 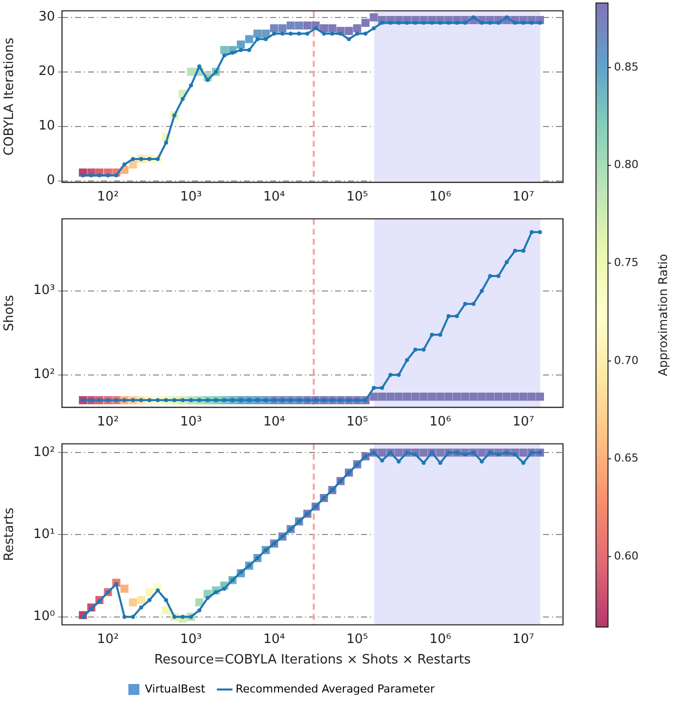 I want to click on color-bar-label: 0.65, so click(x=626, y=458).